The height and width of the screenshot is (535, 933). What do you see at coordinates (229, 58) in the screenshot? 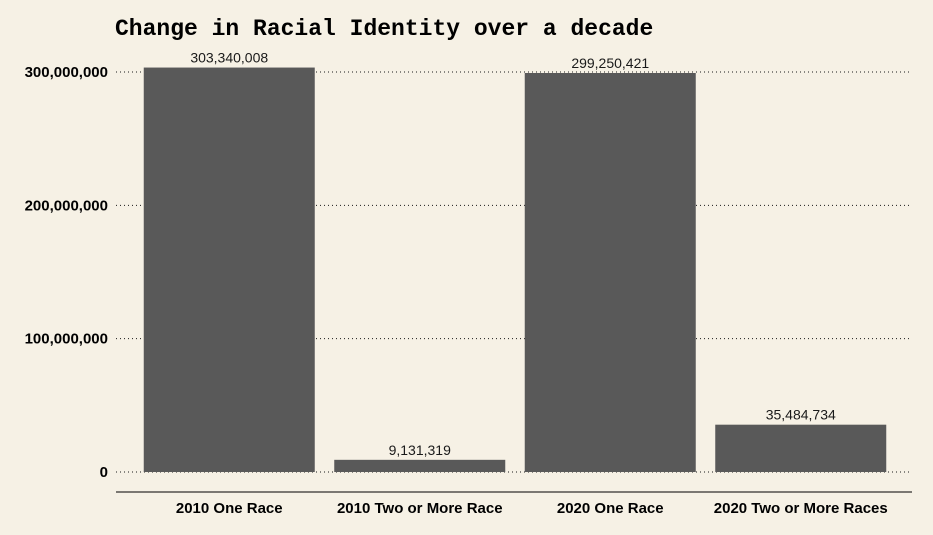
I see `data-label: 303,340,008` at bounding box center [229, 58].